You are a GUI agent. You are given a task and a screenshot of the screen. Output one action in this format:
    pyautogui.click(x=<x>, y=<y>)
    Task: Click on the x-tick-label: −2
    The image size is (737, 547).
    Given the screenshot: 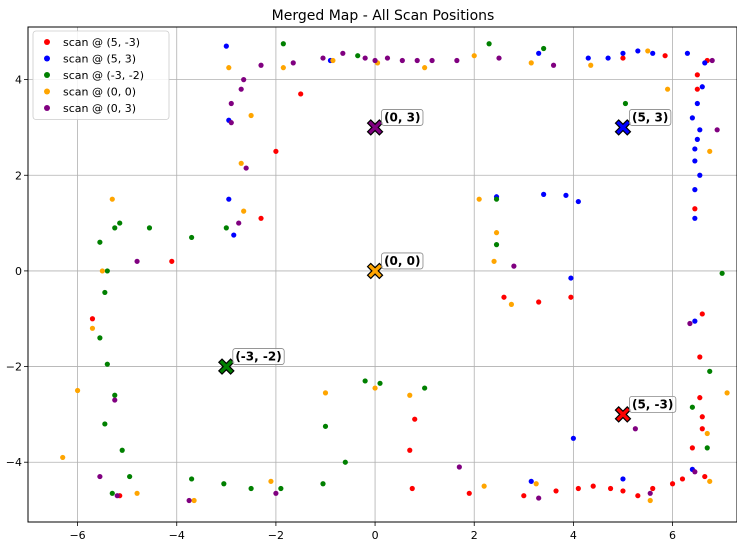 What is the action you would take?
    pyautogui.click(x=276, y=535)
    